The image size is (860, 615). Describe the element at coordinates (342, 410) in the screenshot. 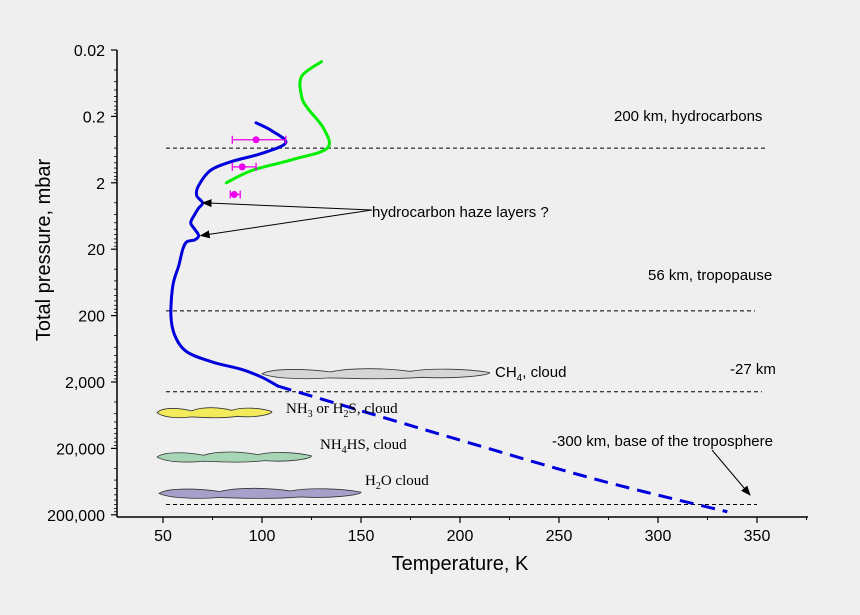

I see `cloud-label-nh3-h2s: NH3 or H2S, cloud` at that location.